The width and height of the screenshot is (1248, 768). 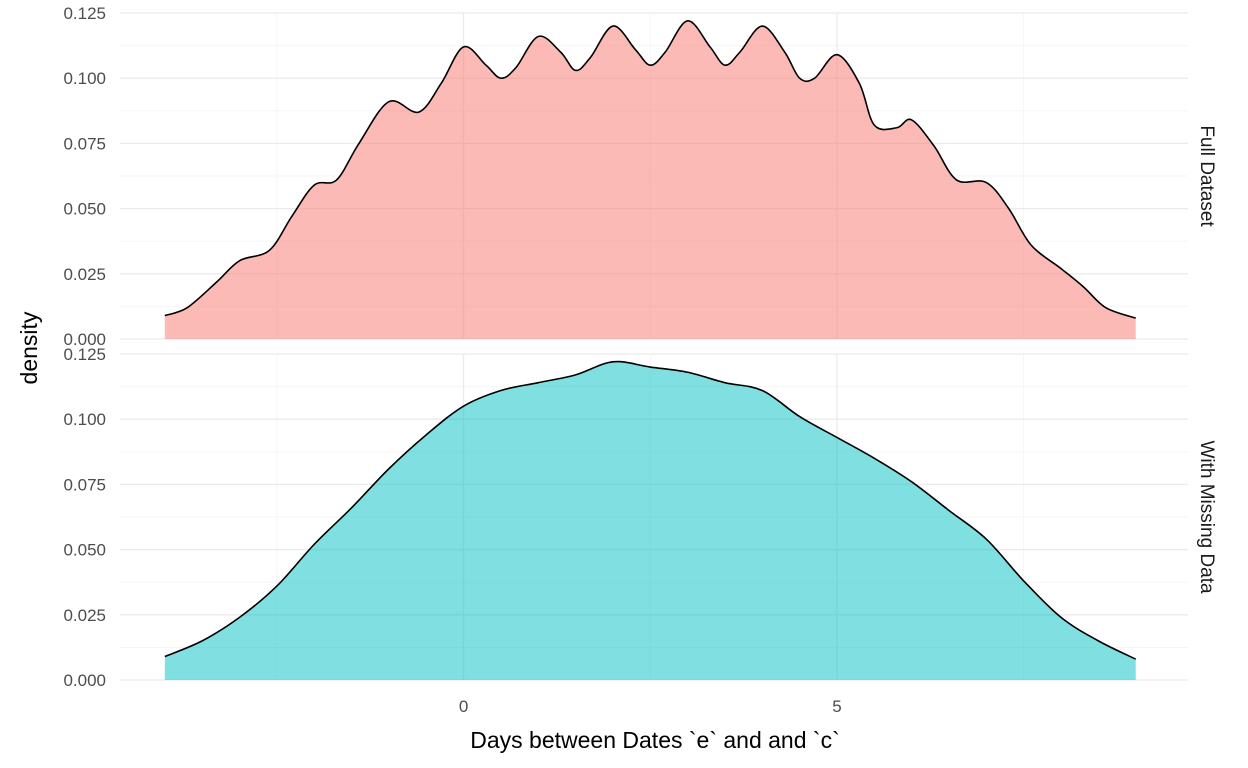 I want to click on facet-strip-label: Full Dataset, so click(x=1206, y=176).